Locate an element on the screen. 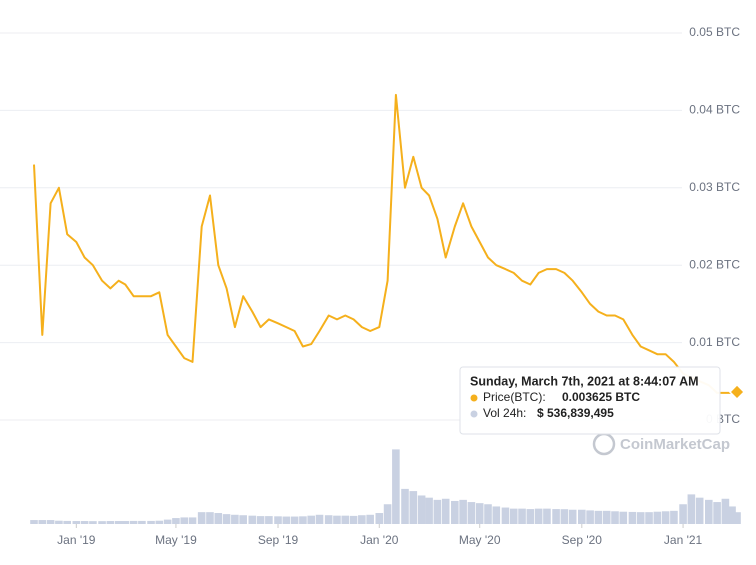  x-tick-label: May '20 is located at coordinates (480, 540).